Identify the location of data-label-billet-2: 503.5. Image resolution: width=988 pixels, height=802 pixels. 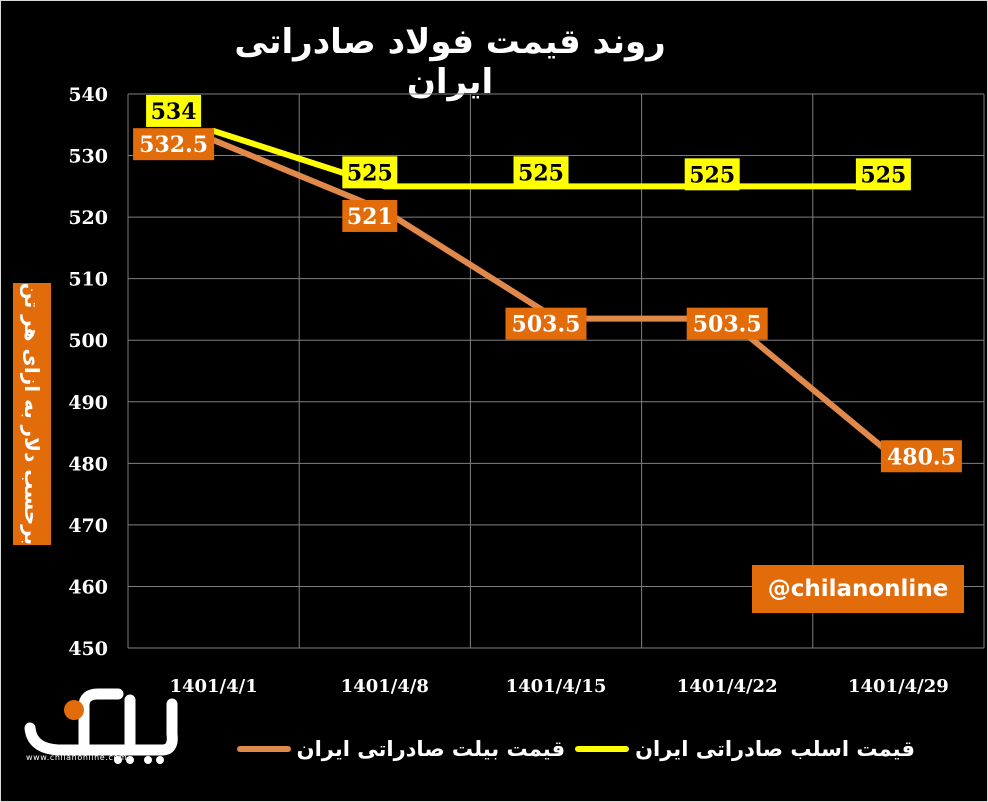
(546, 325).